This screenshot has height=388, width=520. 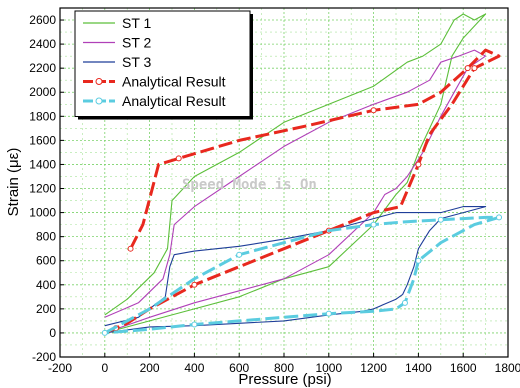 I want to click on watermark-text: Speed Mode is On, so click(x=249, y=185).